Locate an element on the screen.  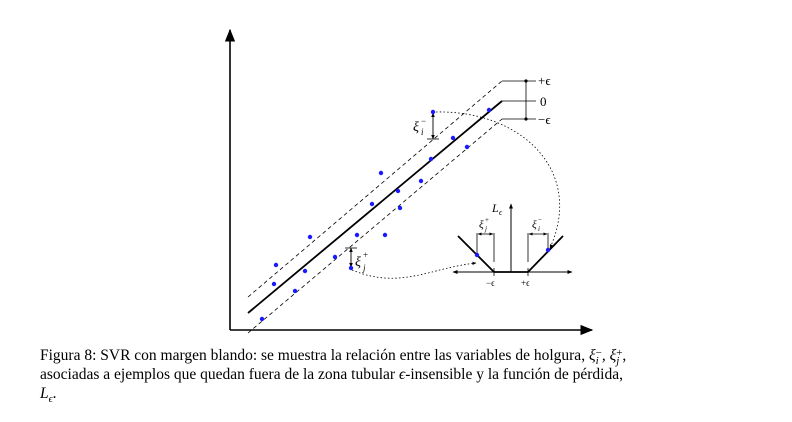
slack-xi-j-plus: ξ j + is located at coordinates (356, 260).